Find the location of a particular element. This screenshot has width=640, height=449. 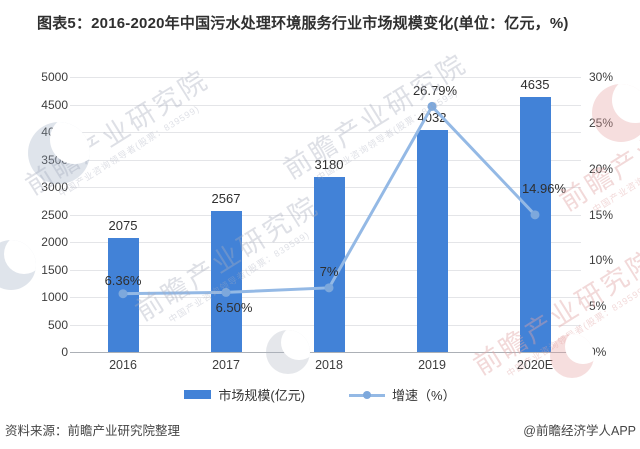

legend-item-market-size: 市场规模(亿元) is located at coordinates (244, 394).